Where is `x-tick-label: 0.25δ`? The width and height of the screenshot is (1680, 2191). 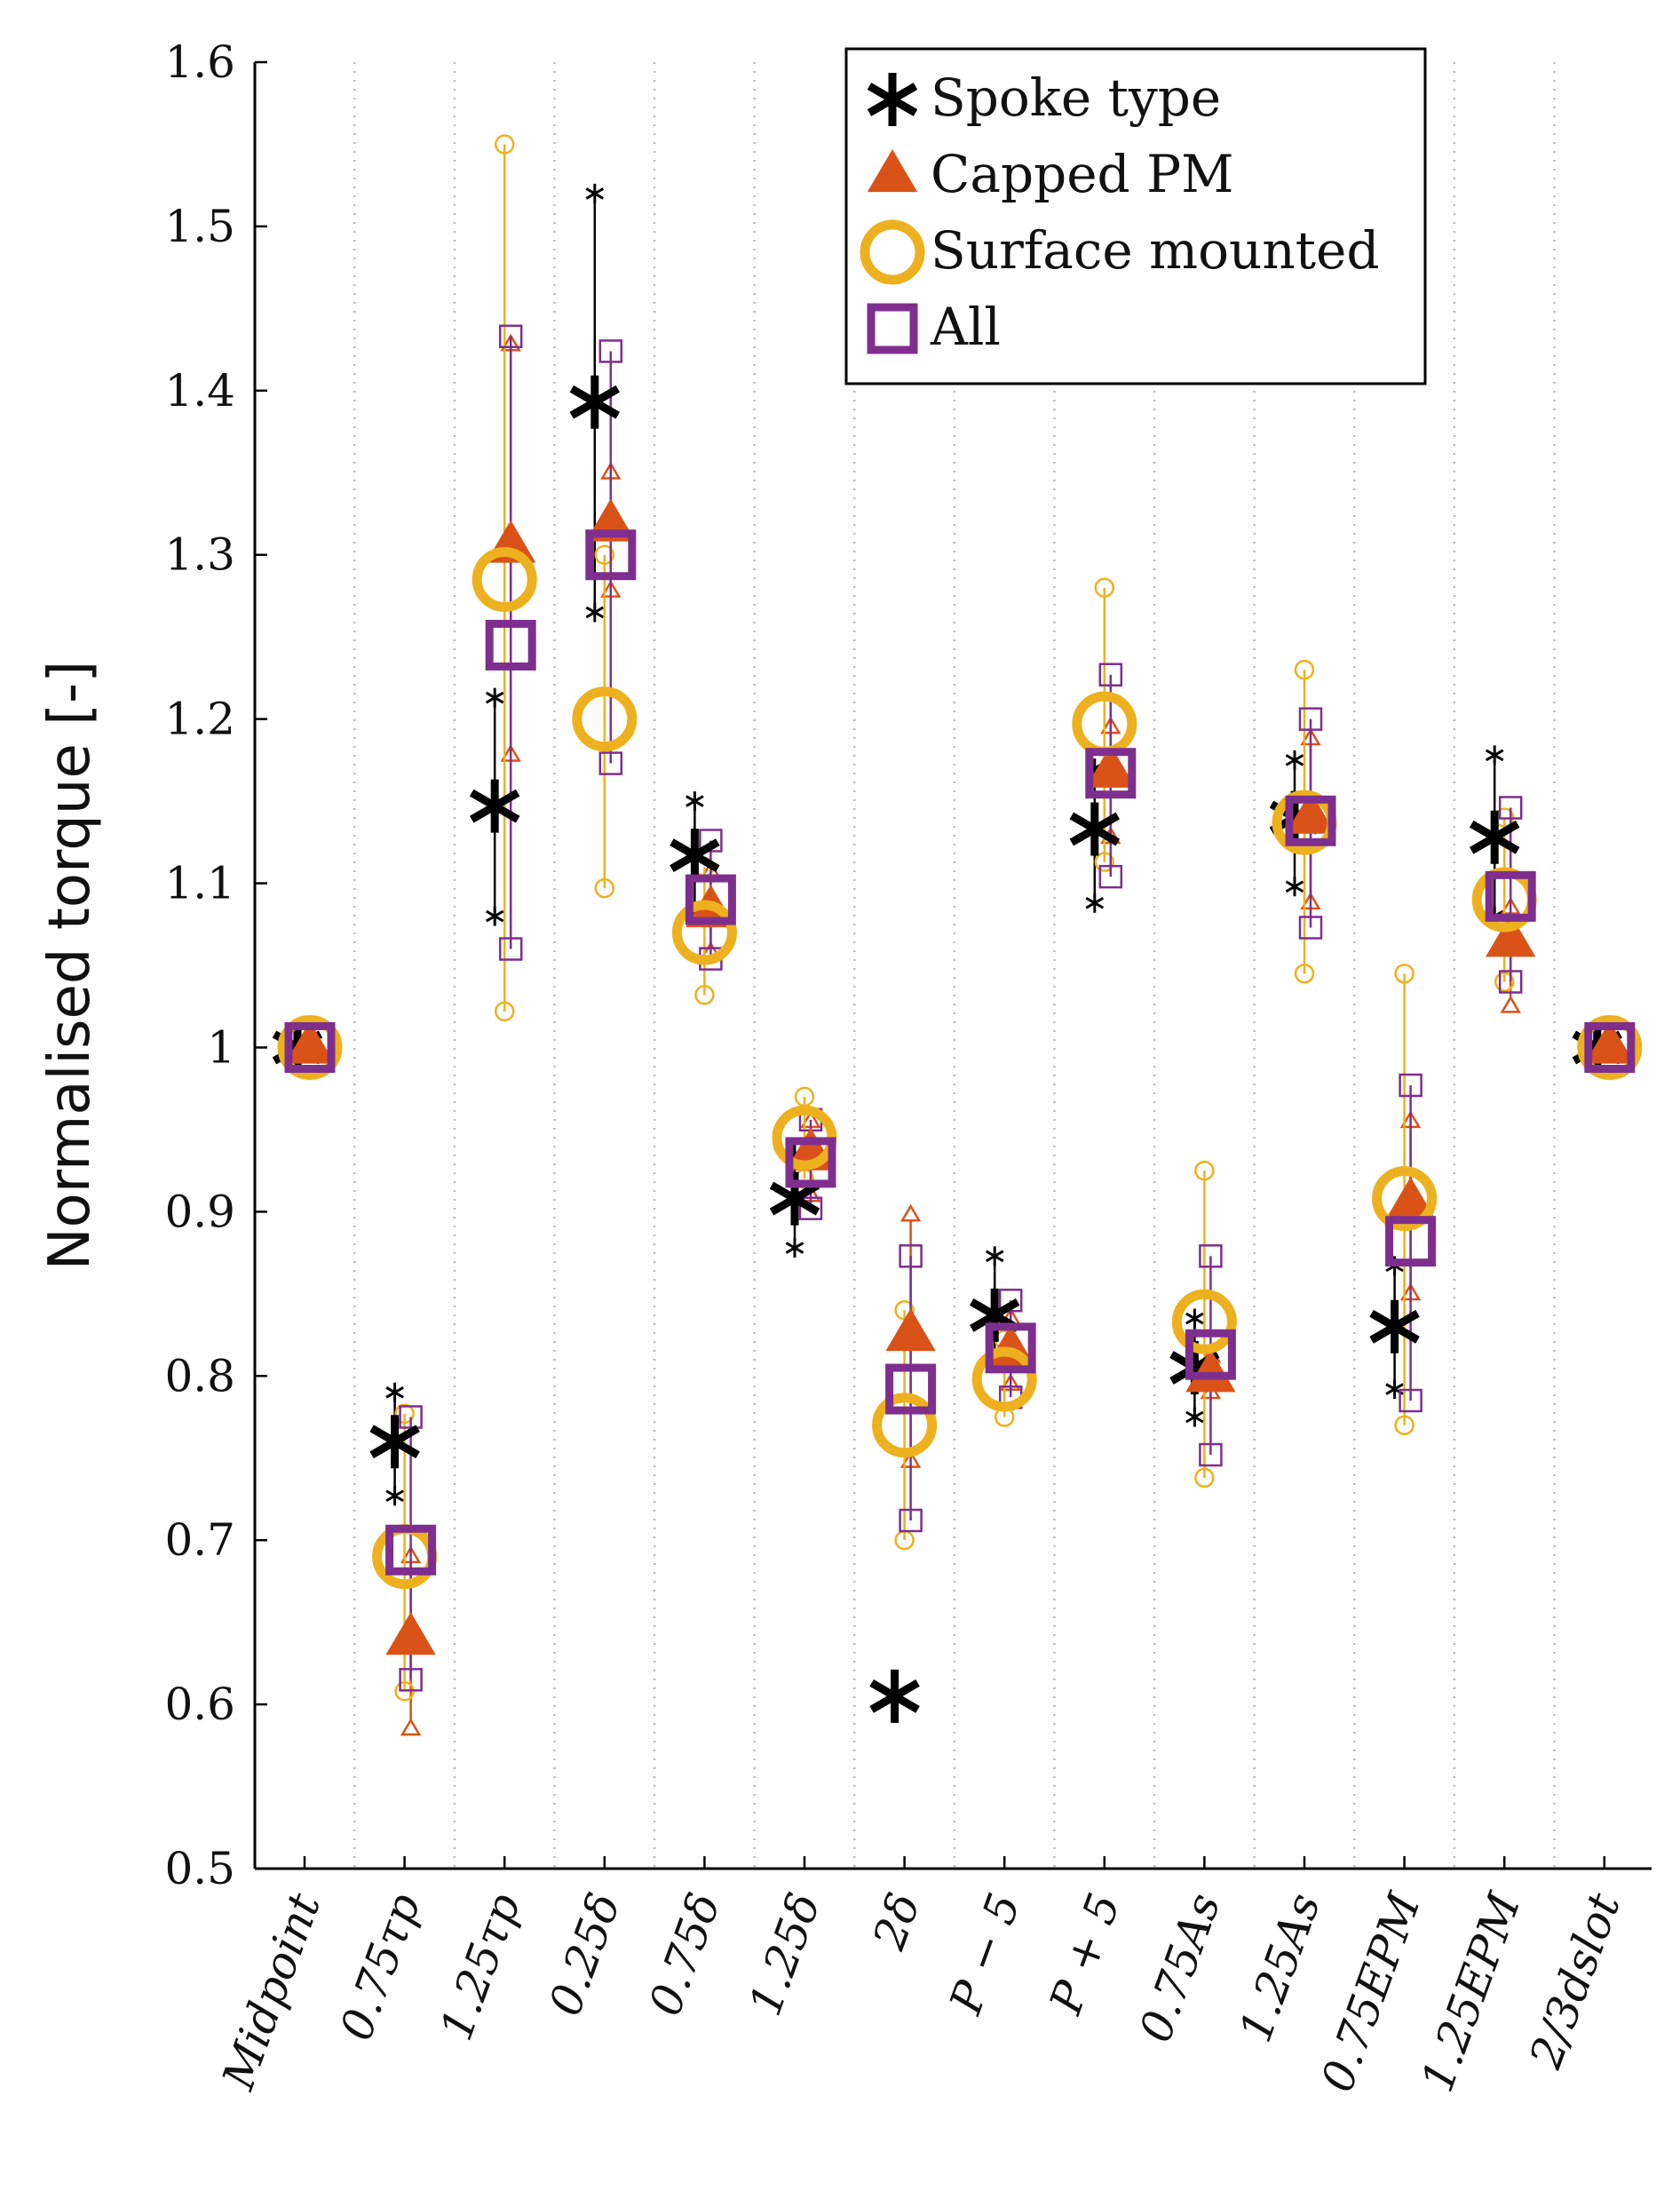 x-tick-label: 0.25δ is located at coordinates (584, 1954).